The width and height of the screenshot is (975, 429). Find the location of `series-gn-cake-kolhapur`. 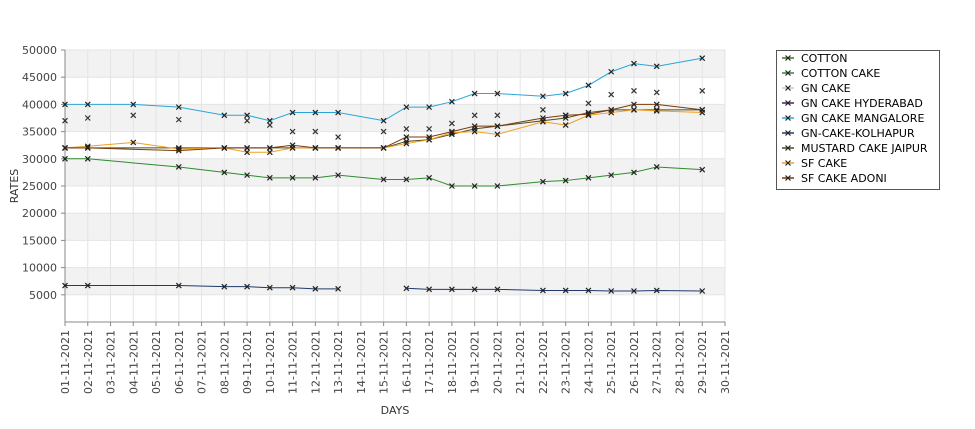

series-gn-cake-kolhapur is located at coordinates (384, 288).